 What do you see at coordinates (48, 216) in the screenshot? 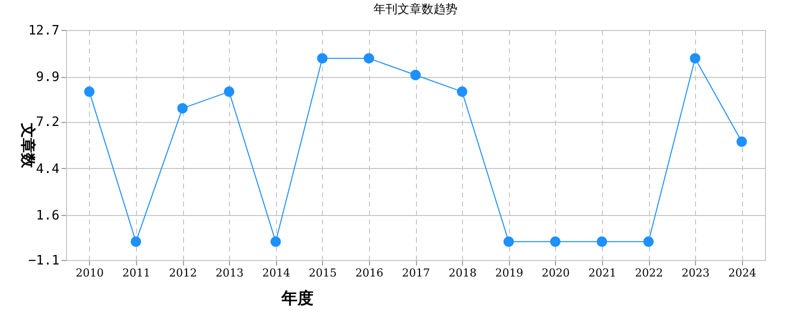
I see `y-tick-label: 1.6` at bounding box center [48, 216].